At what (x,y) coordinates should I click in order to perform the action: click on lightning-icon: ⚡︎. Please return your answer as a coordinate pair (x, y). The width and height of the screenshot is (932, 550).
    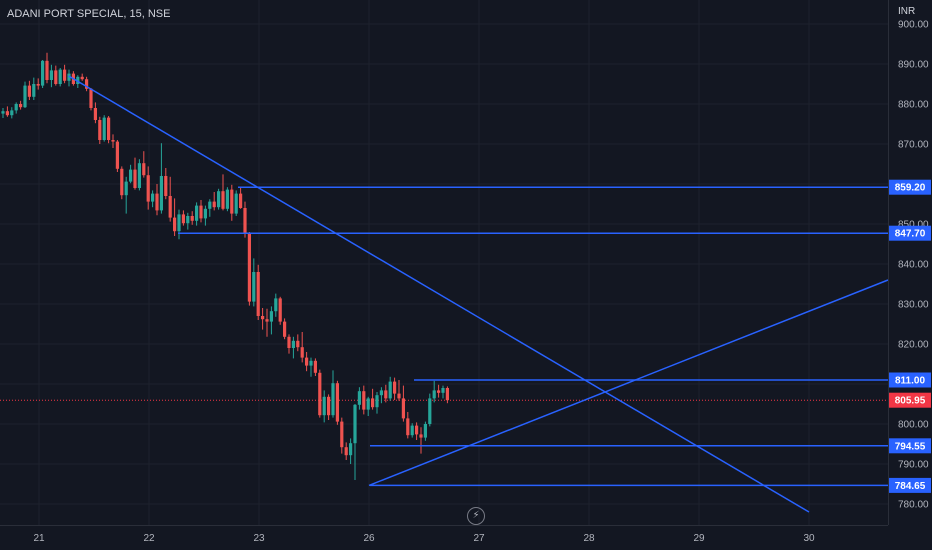
    Looking at the image, I should click on (476, 516).